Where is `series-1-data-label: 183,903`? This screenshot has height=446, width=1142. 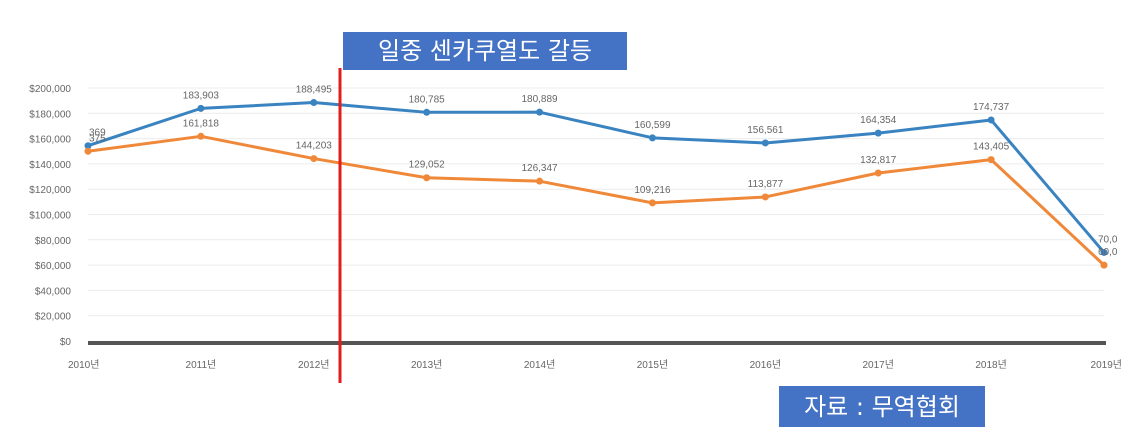 series-1-data-label: 183,903 is located at coordinates (201, 95).